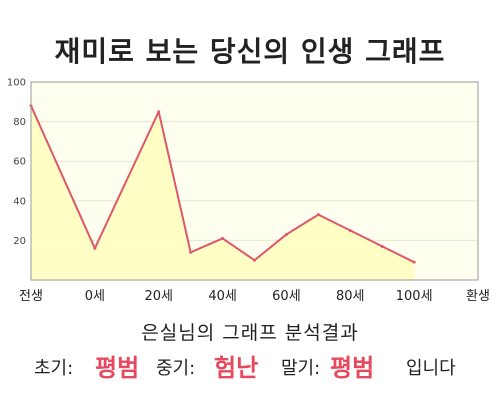  I want to click on result-heading: 은실님의 그래프 분석결과, so click(250, 333).